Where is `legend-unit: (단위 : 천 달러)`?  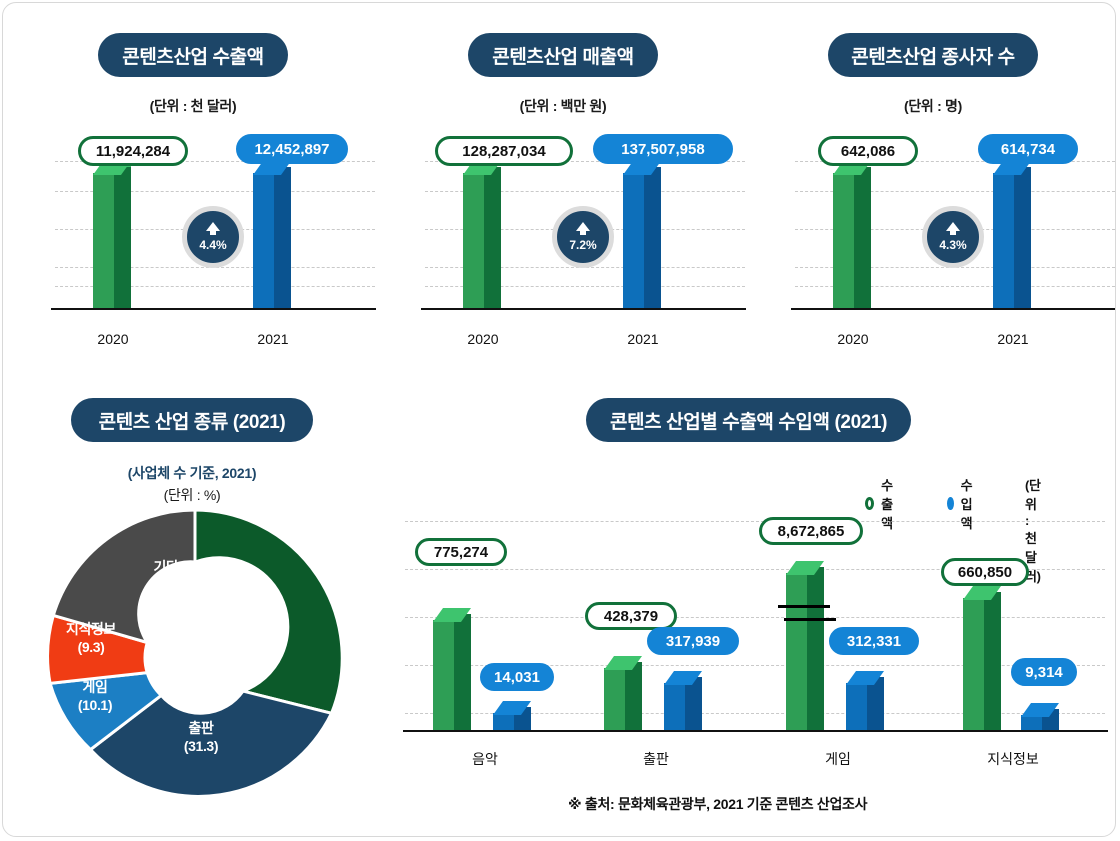
legend-unit: (단위 : 천 달러) is located at coordinates (1033, 531).